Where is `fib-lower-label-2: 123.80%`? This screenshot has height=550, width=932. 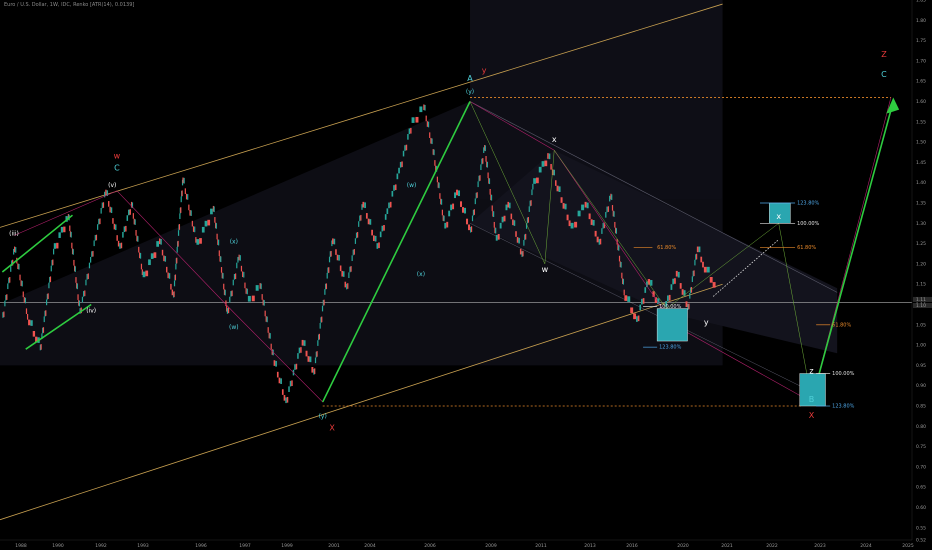
fib-lower-label-2: 123.80% is located at coordinates (843, 407).